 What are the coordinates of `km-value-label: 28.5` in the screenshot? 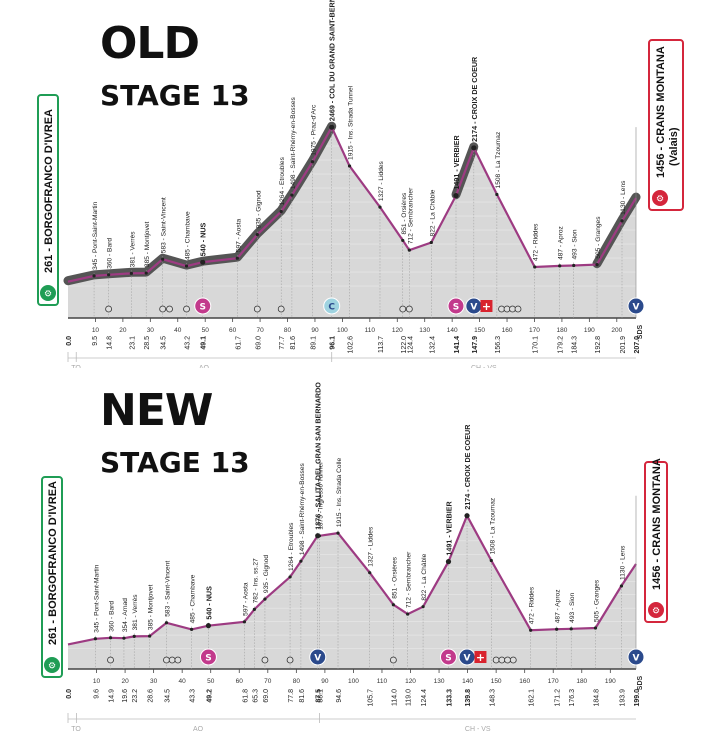 It's located at (147, 343).